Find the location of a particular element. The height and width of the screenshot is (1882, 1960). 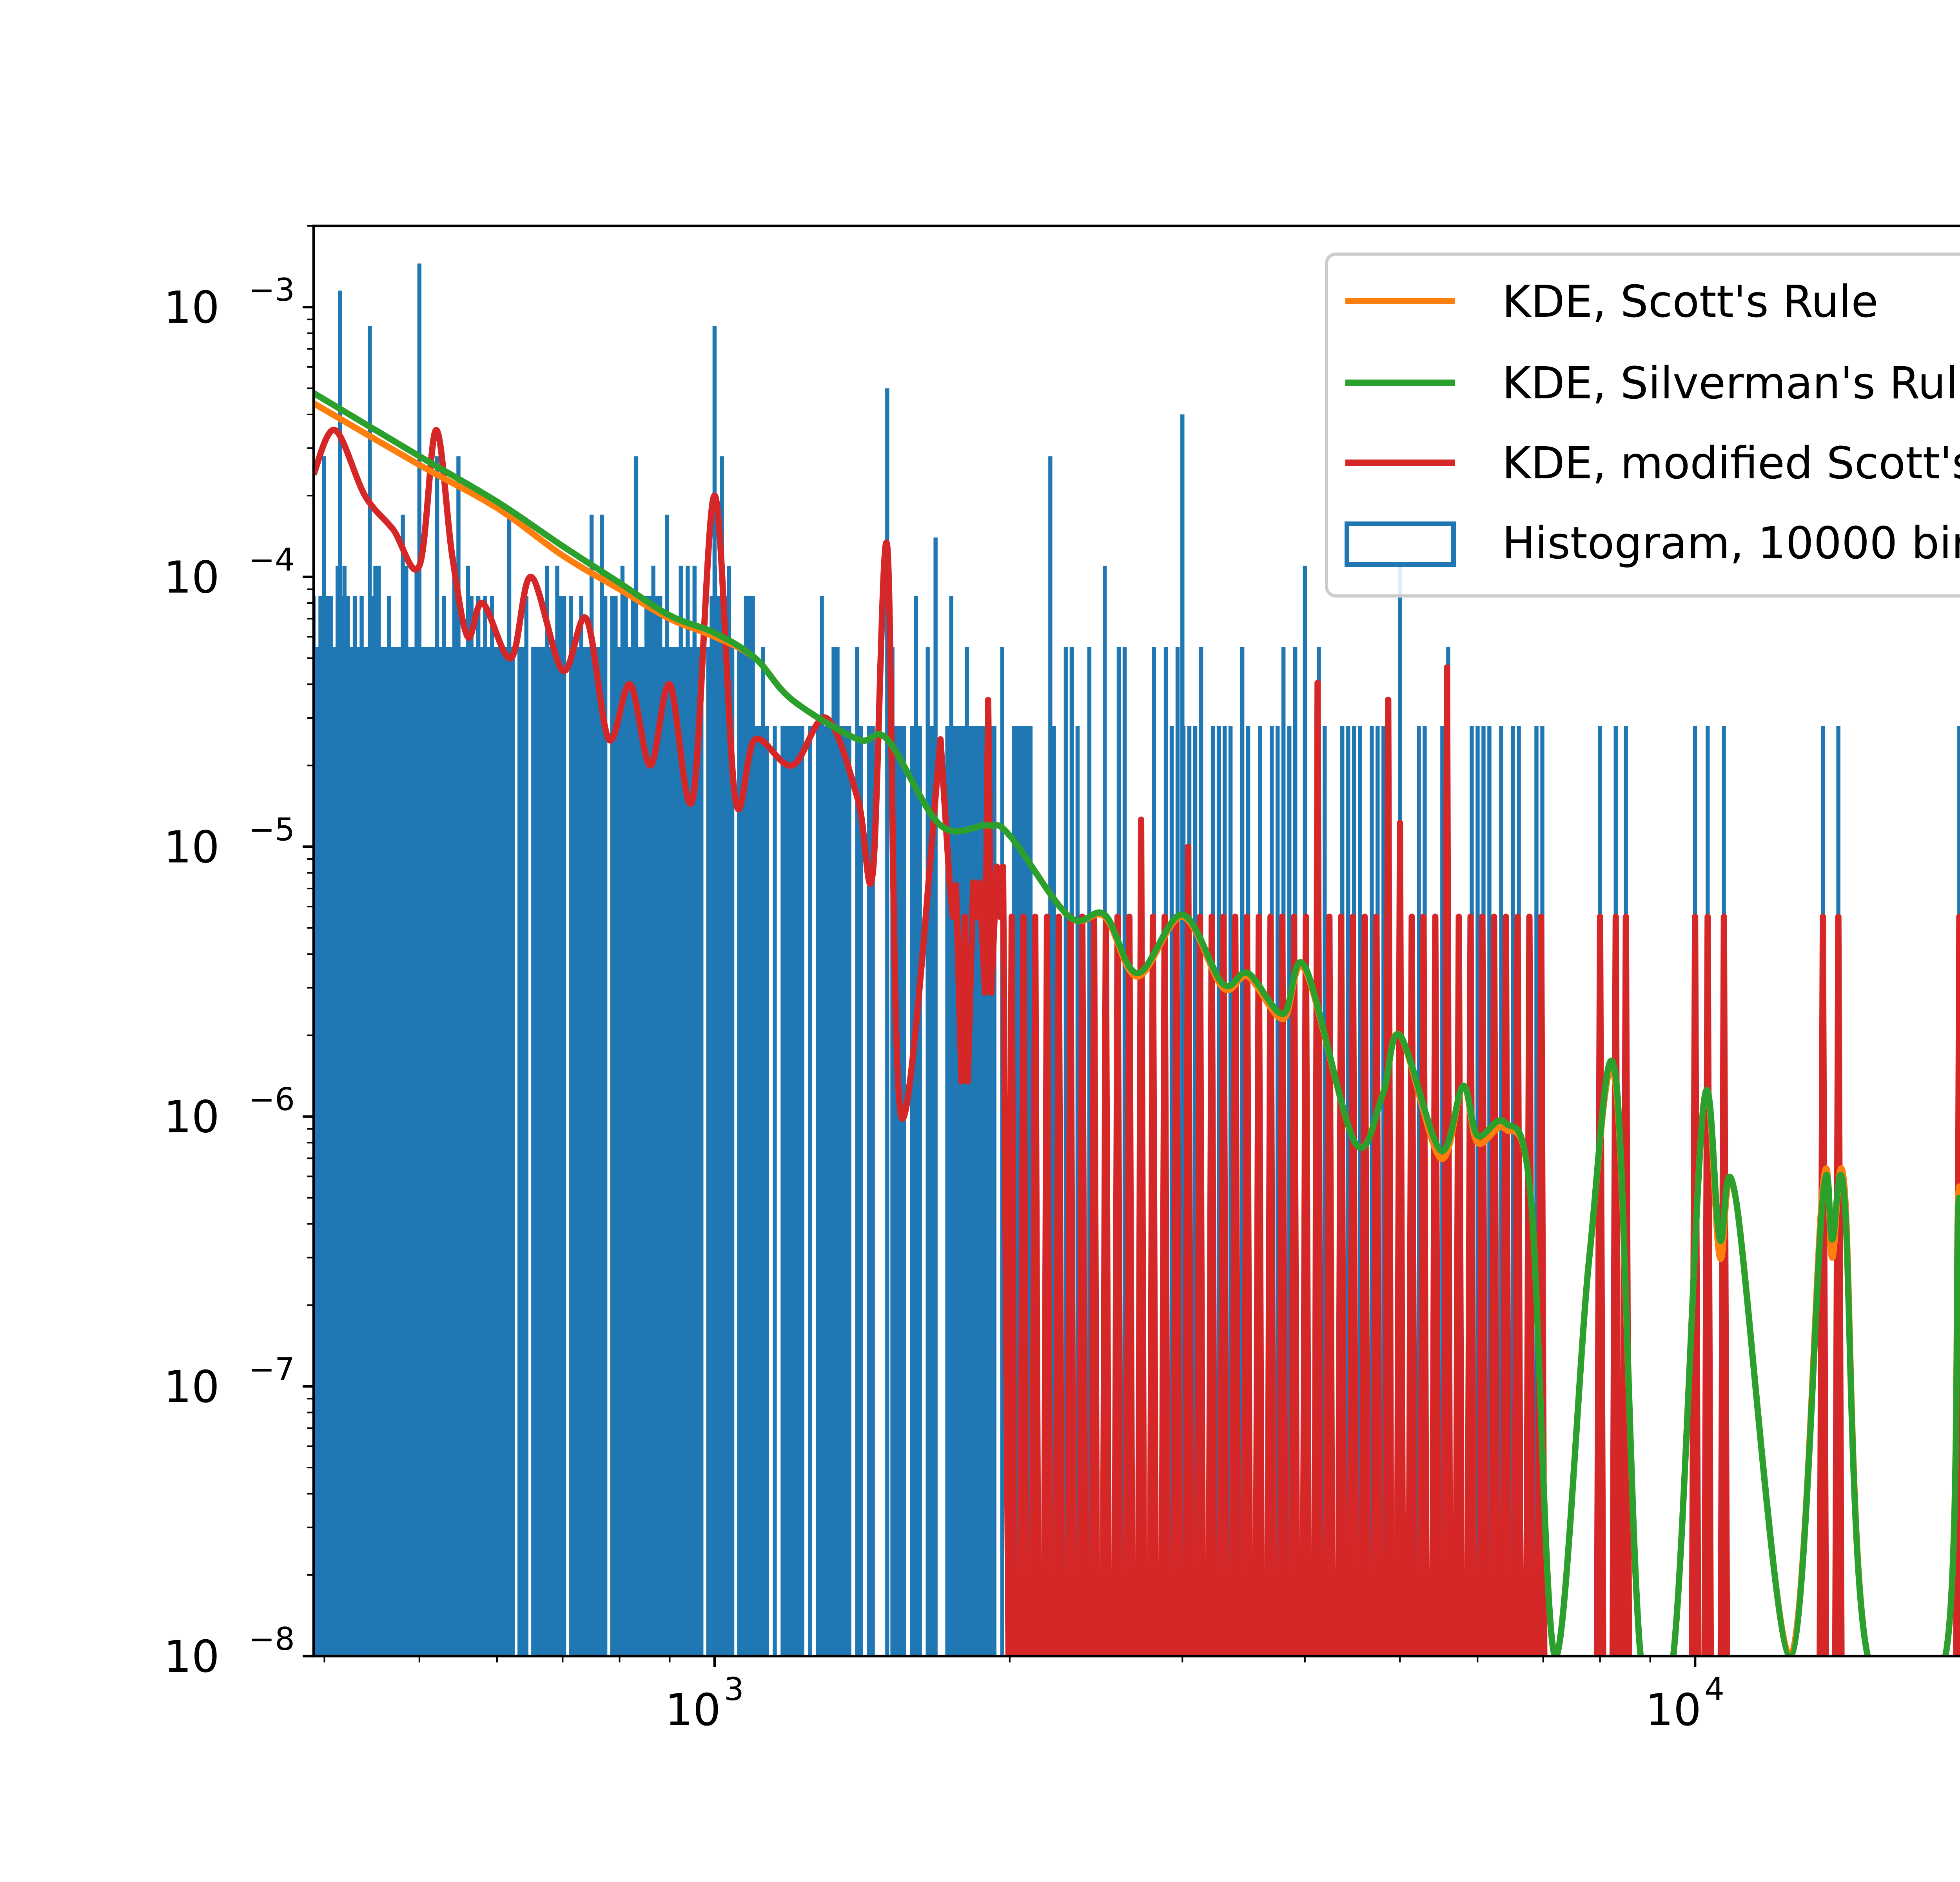

y-axis: 10 −3 10 −4 10 −5 10 −6 10 −7 10 −8 is located at coordinates (239, 953).